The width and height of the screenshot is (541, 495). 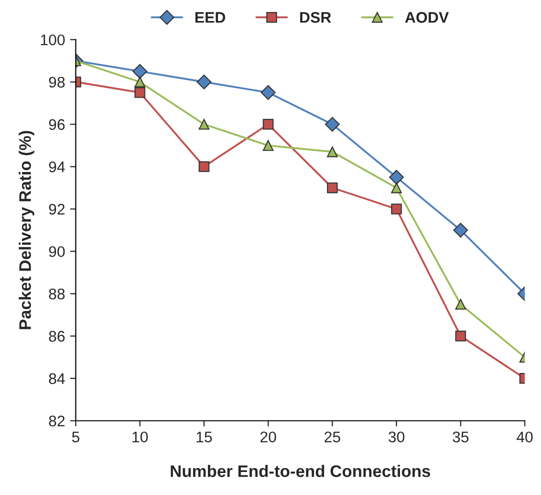 I want to click on y-tick-label: 82, so click(x=56, y=421).